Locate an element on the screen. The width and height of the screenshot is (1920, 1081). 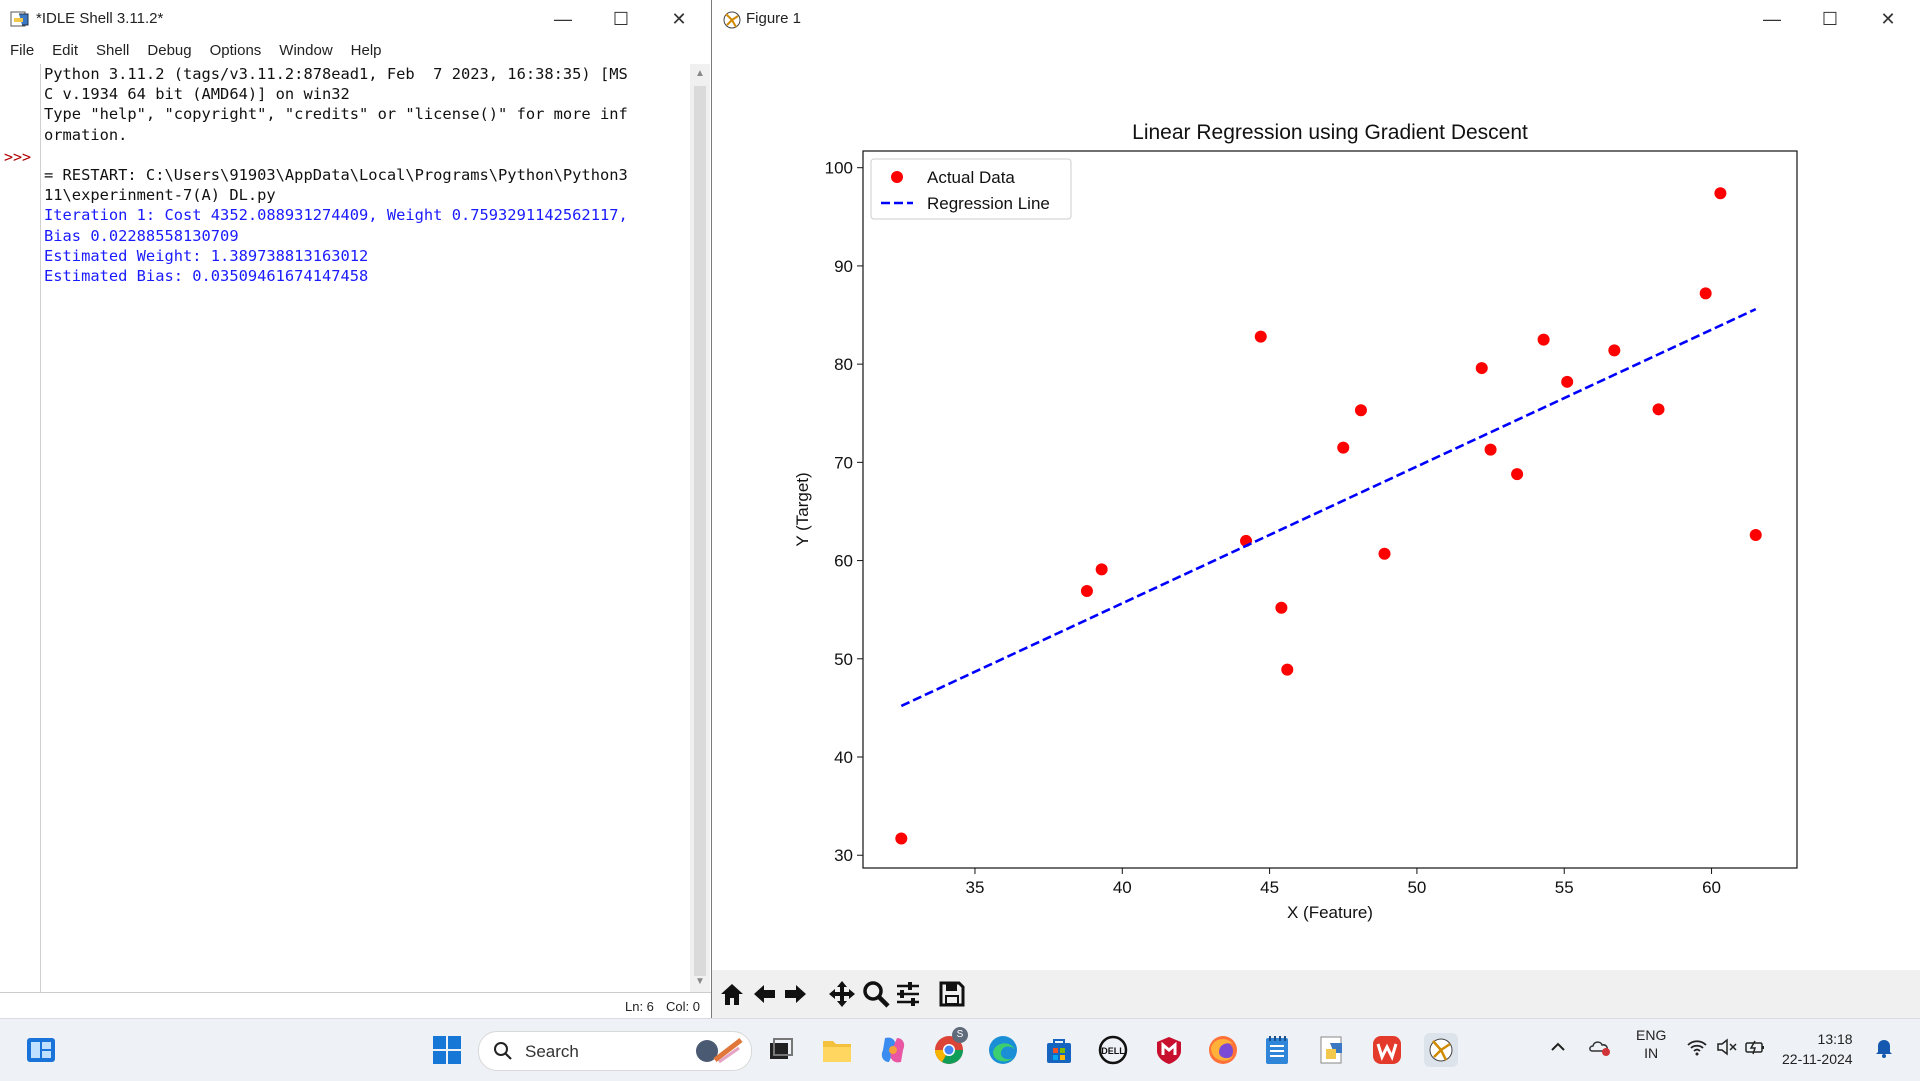
python-idle-icon is located at coordinates (1333, 1050).